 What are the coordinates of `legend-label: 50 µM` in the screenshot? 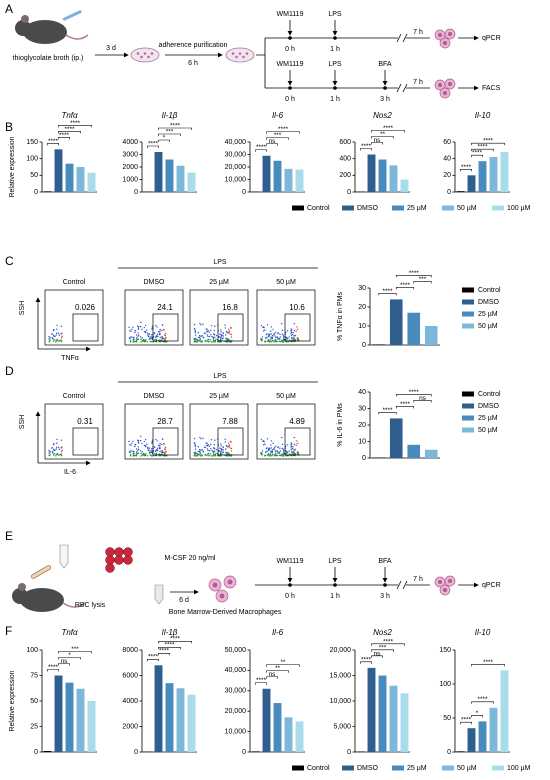 It's located at (488, 430).